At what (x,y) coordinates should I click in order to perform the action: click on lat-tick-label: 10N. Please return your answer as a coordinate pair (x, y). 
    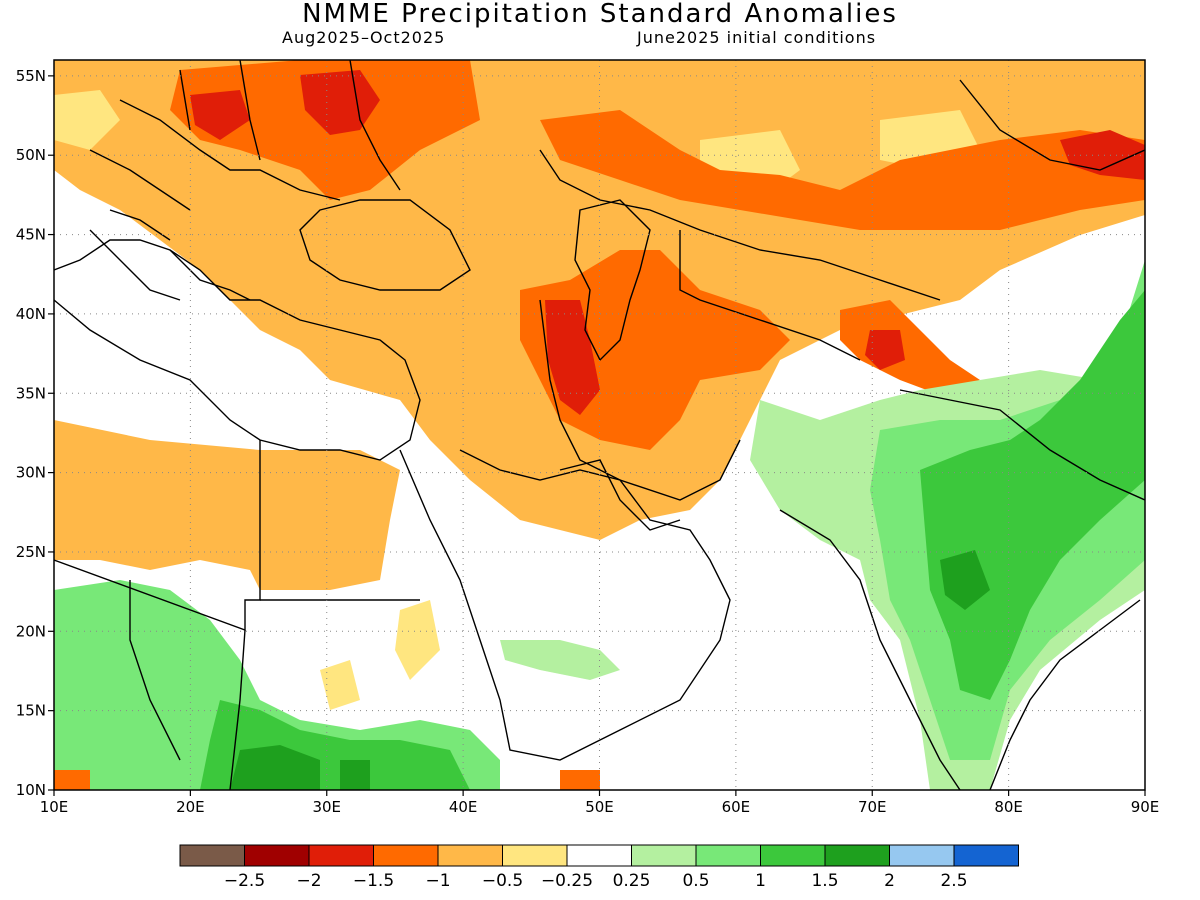
    Looking at the image, I should click on (31, 790).